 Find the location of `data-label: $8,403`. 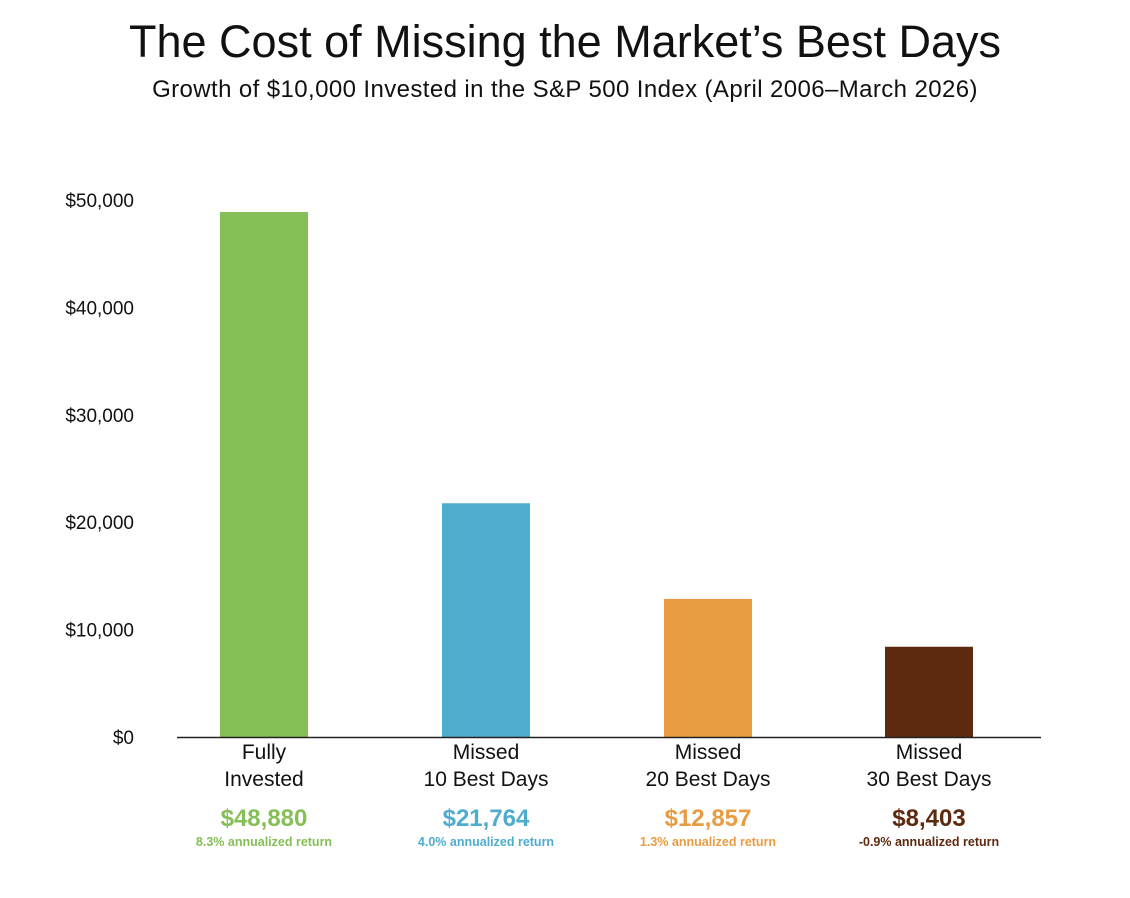

data-label: $8,403 is located at coordinates (928, 818).